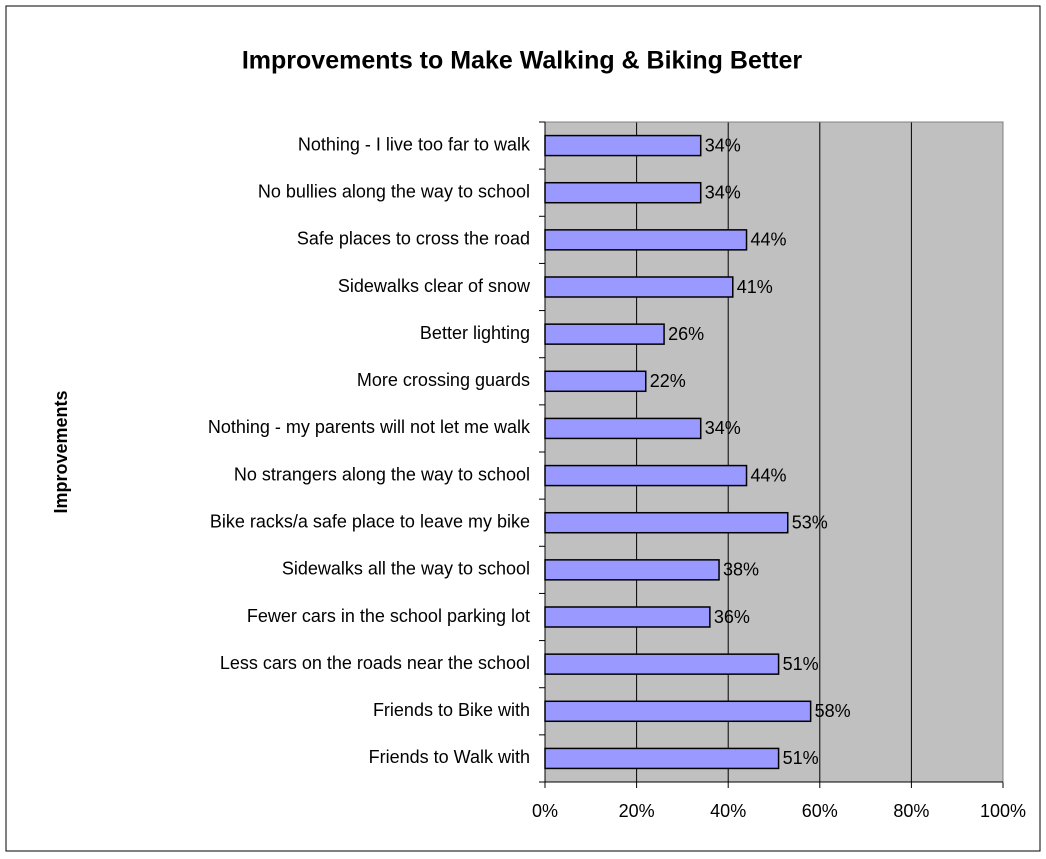  What do you see at coordinates (388, 616) in the screenshot?
I see `y-tick-label: Fewer cars in the school parking lot` at bounding box center [388, 616].